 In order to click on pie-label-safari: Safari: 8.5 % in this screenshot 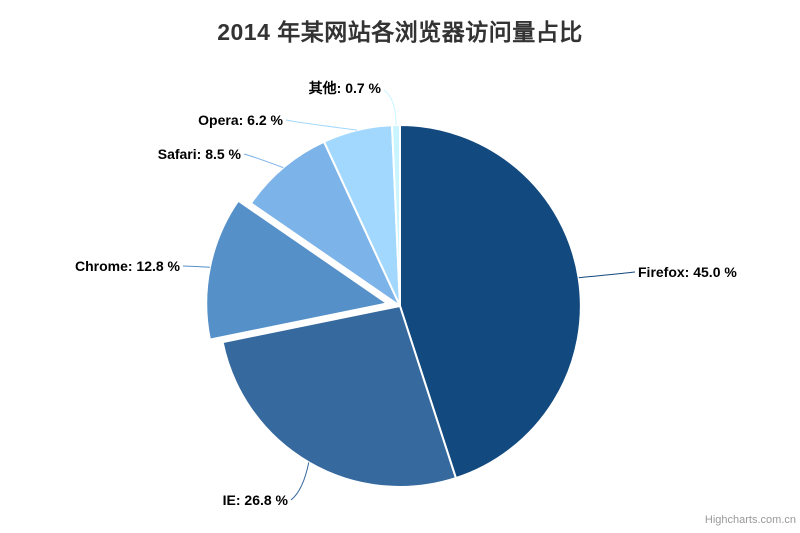, I will do `click(199, 154)`.